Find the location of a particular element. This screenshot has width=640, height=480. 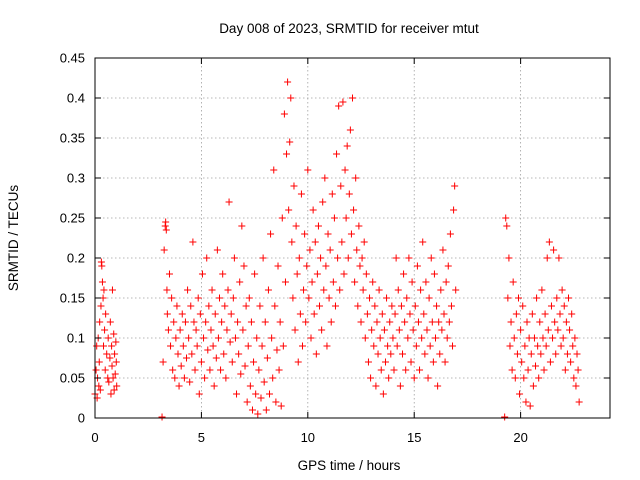

x-tick-label: 5 is located at coordinates (201, 437).